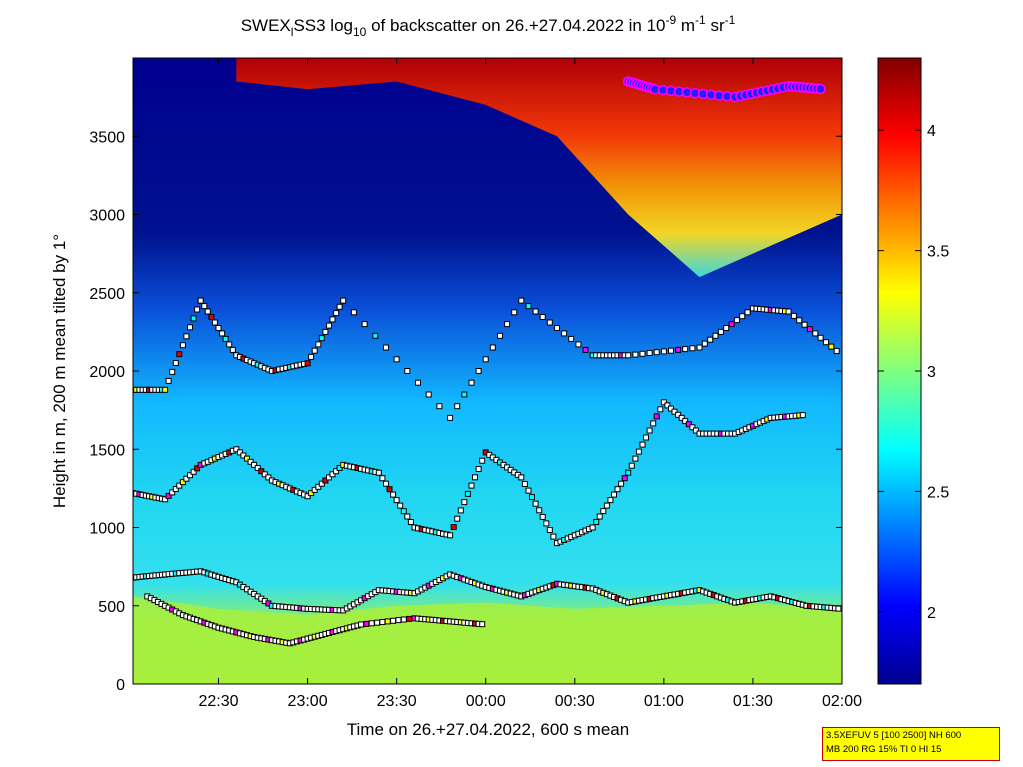  I want to click on title-part: SWEX, so click(266, 25).